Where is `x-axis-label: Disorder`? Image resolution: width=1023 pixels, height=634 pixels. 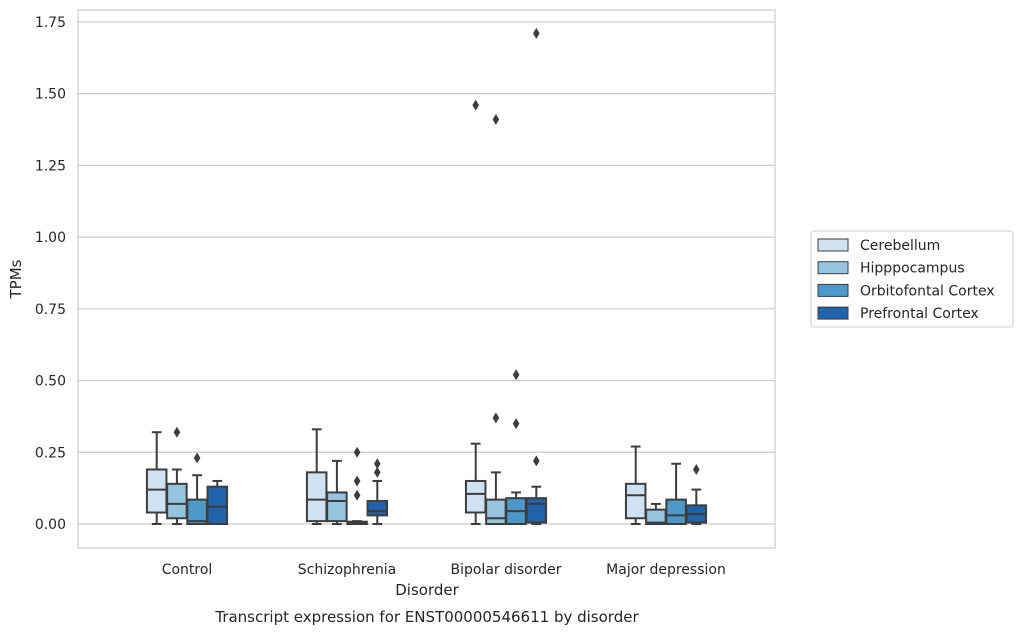
x-axis-label: Disorder is located at coordinates (427, 590).